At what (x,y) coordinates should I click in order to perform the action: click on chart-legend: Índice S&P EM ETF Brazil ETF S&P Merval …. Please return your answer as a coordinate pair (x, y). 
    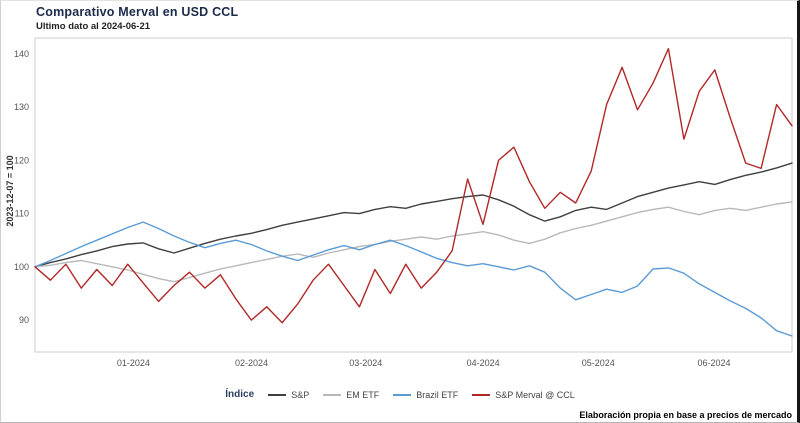
    Looking at the image, I should click on (400, 394).